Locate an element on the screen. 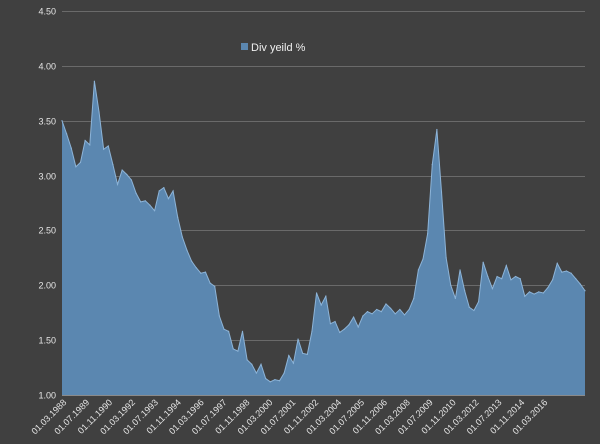  y-tick-label: 2.50 is located at coordinates (47, 231).